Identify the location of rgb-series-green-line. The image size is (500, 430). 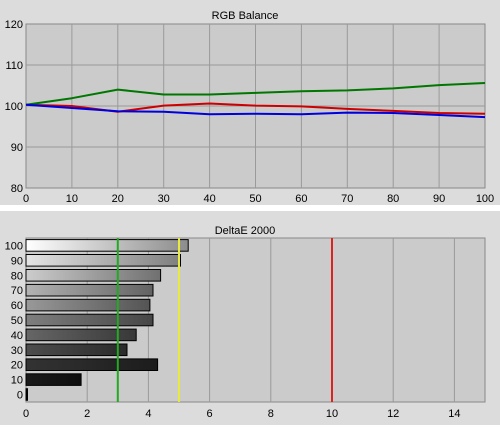
(255, 94).